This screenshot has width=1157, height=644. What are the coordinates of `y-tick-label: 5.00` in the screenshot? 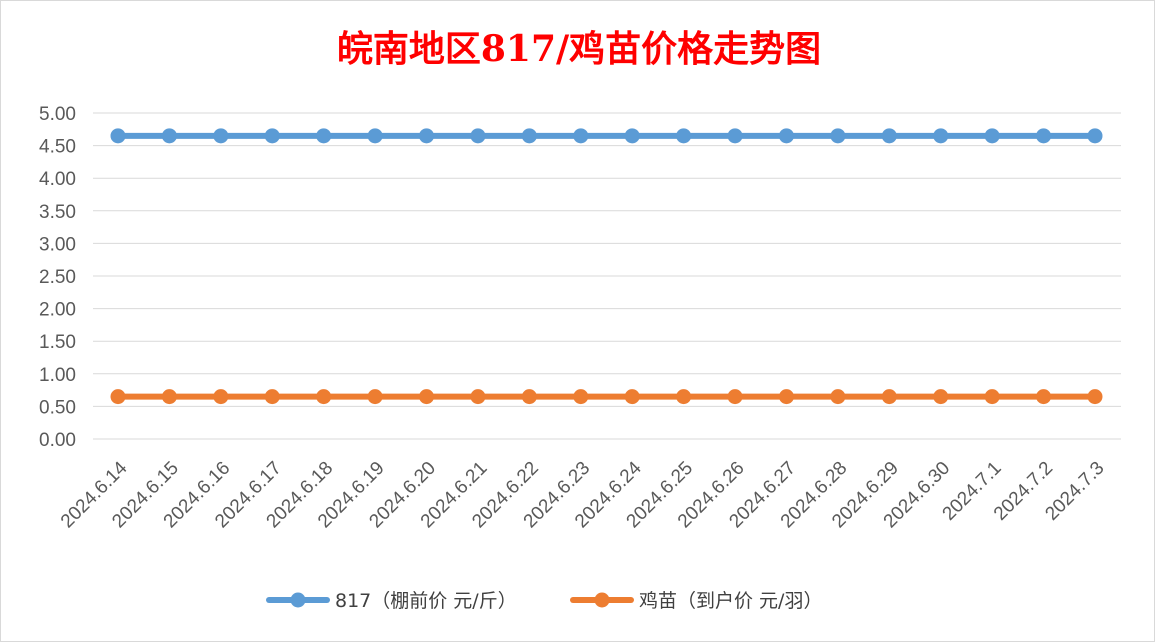 It's located at (57, 114).